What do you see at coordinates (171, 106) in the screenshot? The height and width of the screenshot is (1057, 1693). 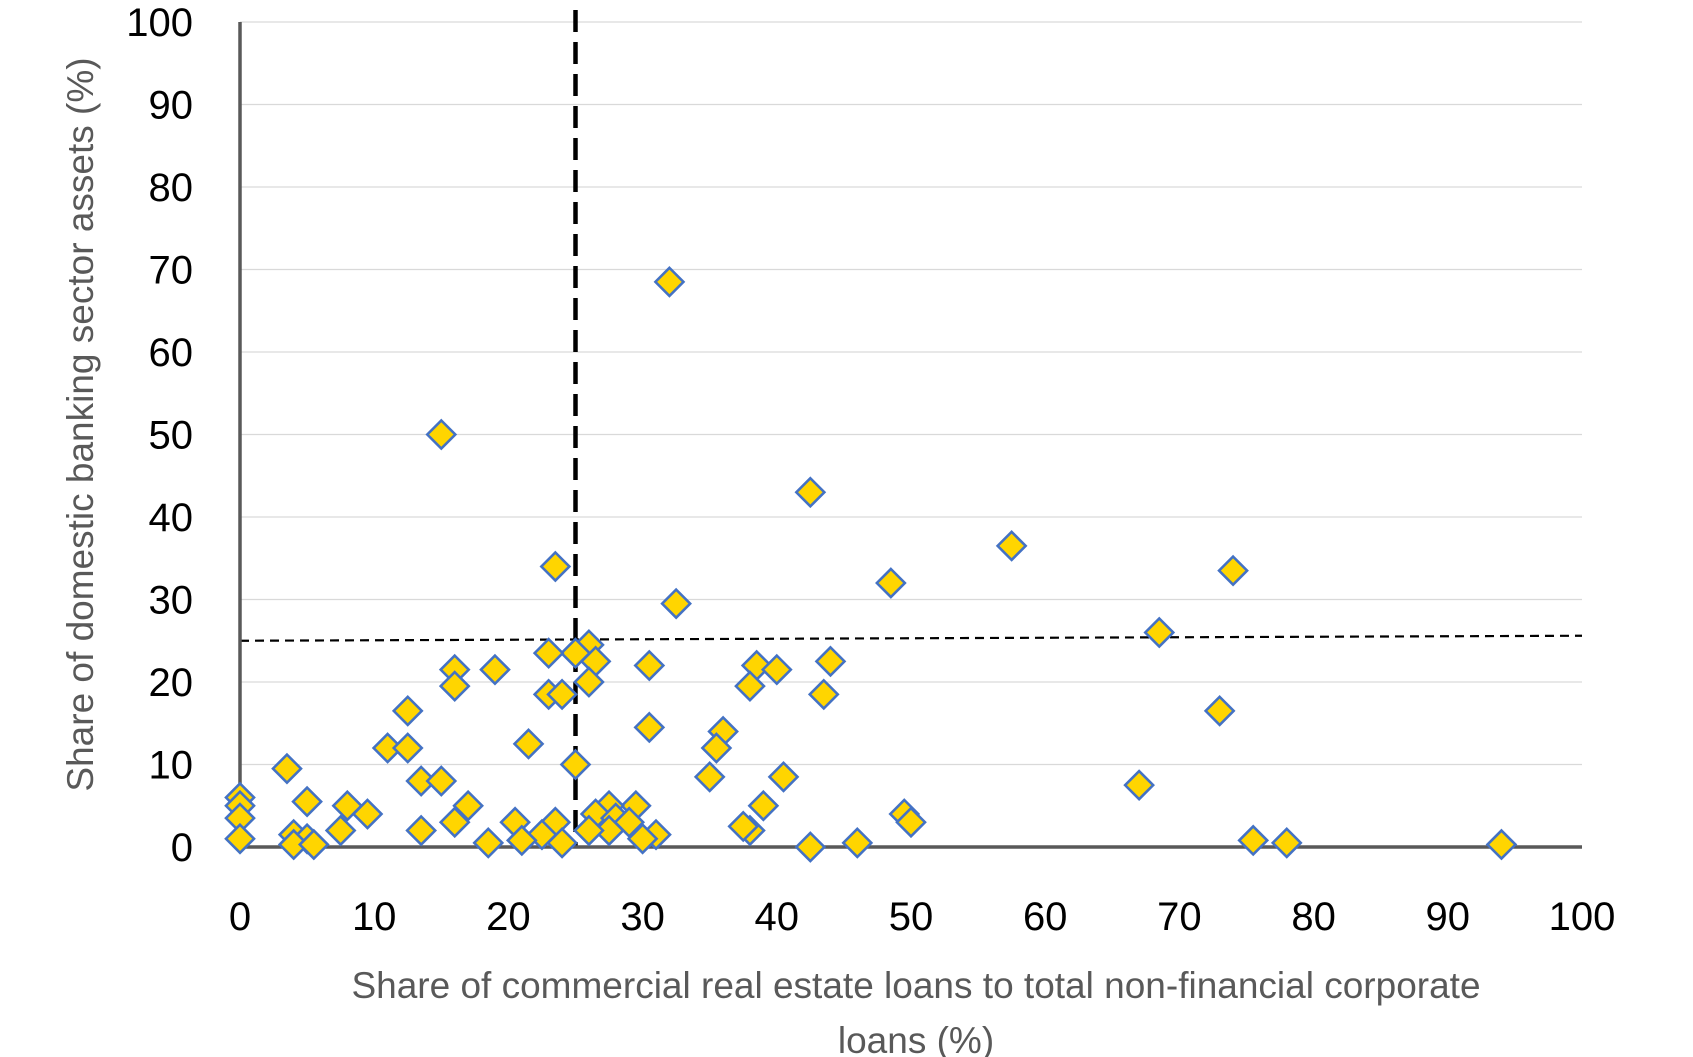 I see `y-tick-label: 90` at bounding box center [171, 106].